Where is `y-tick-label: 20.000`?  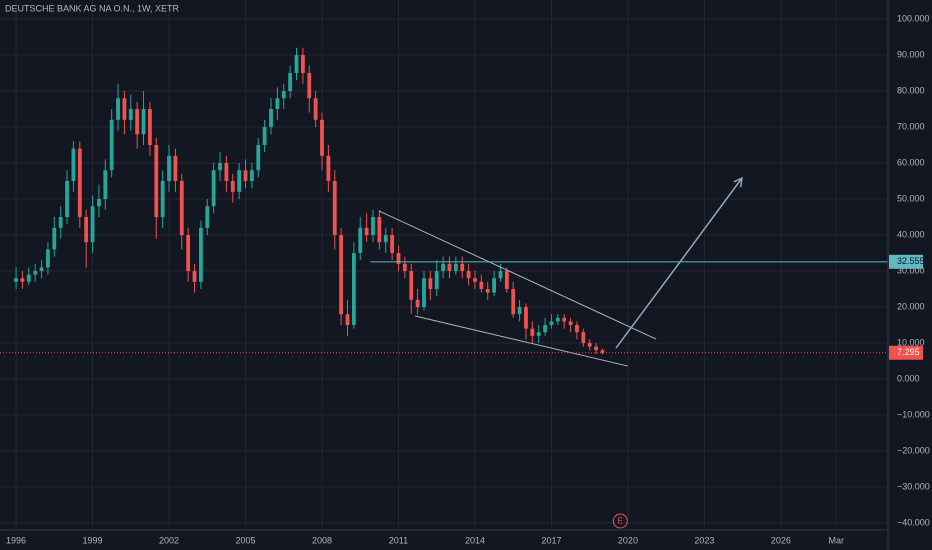 y-tick-label: 20.000 is located at coordinates (911, 306).